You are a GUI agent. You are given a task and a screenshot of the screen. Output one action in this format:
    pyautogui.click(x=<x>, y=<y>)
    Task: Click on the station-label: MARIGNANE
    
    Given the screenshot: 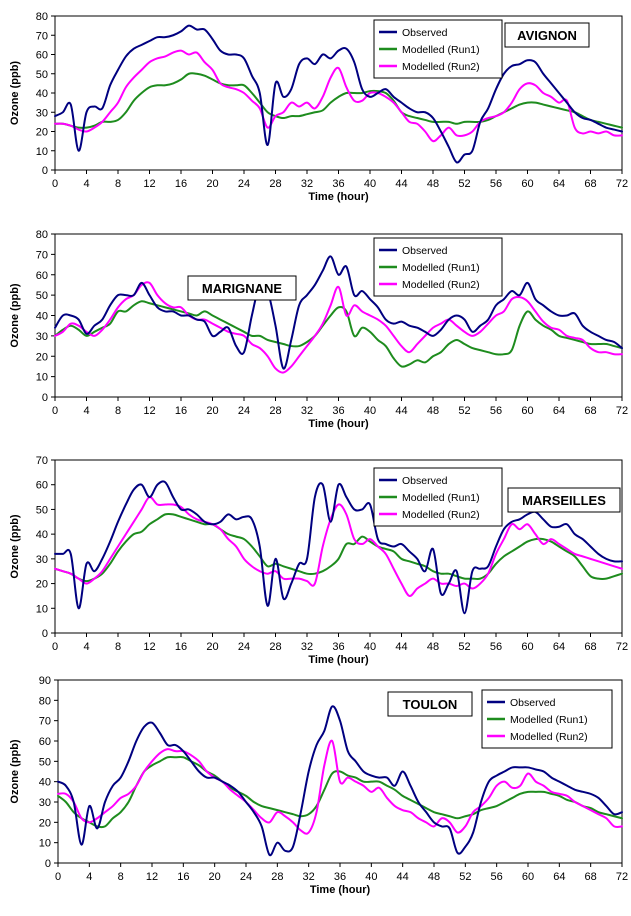 What is the action you would take?
    pyautogui.click(x=242, y=288)
    